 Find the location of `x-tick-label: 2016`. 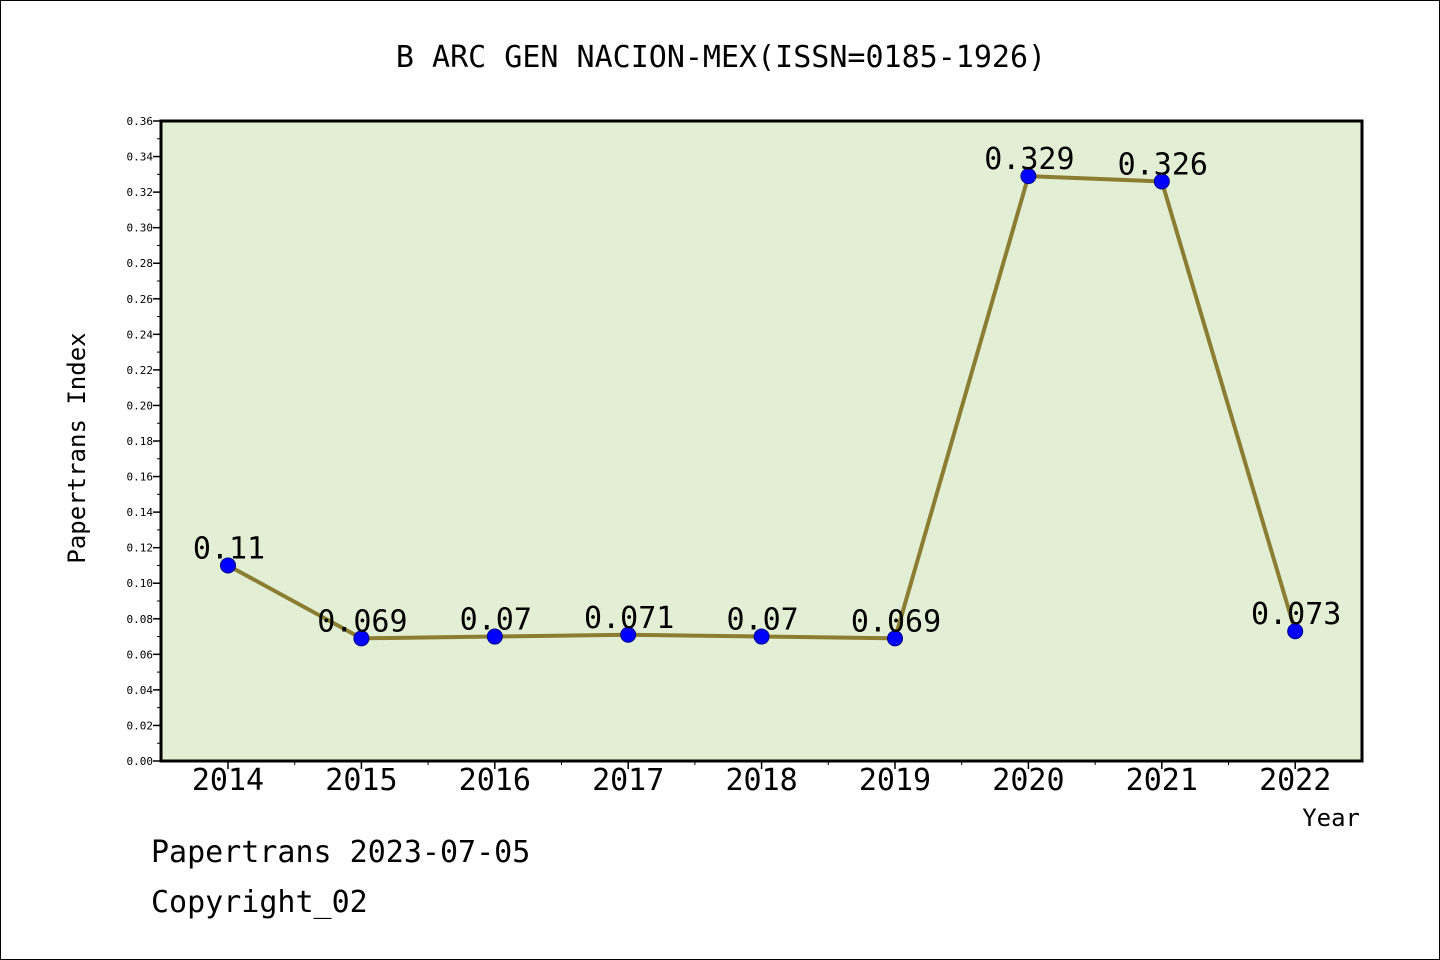

x-tick-label: 2016 is located at coordinates (495, 780).